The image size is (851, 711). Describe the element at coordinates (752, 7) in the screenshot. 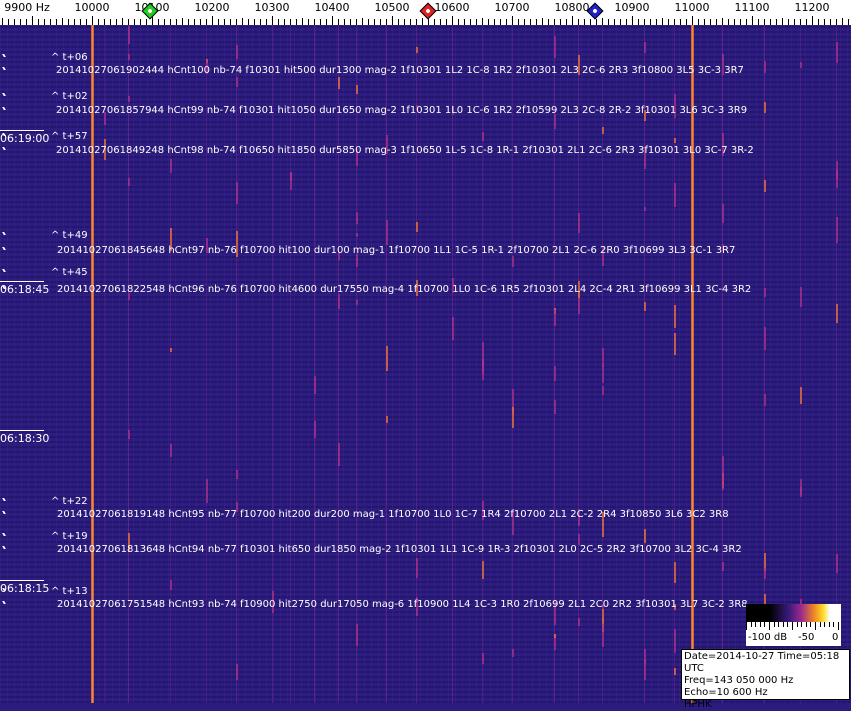

I see `frequency-tick-label: 11100` at that location.